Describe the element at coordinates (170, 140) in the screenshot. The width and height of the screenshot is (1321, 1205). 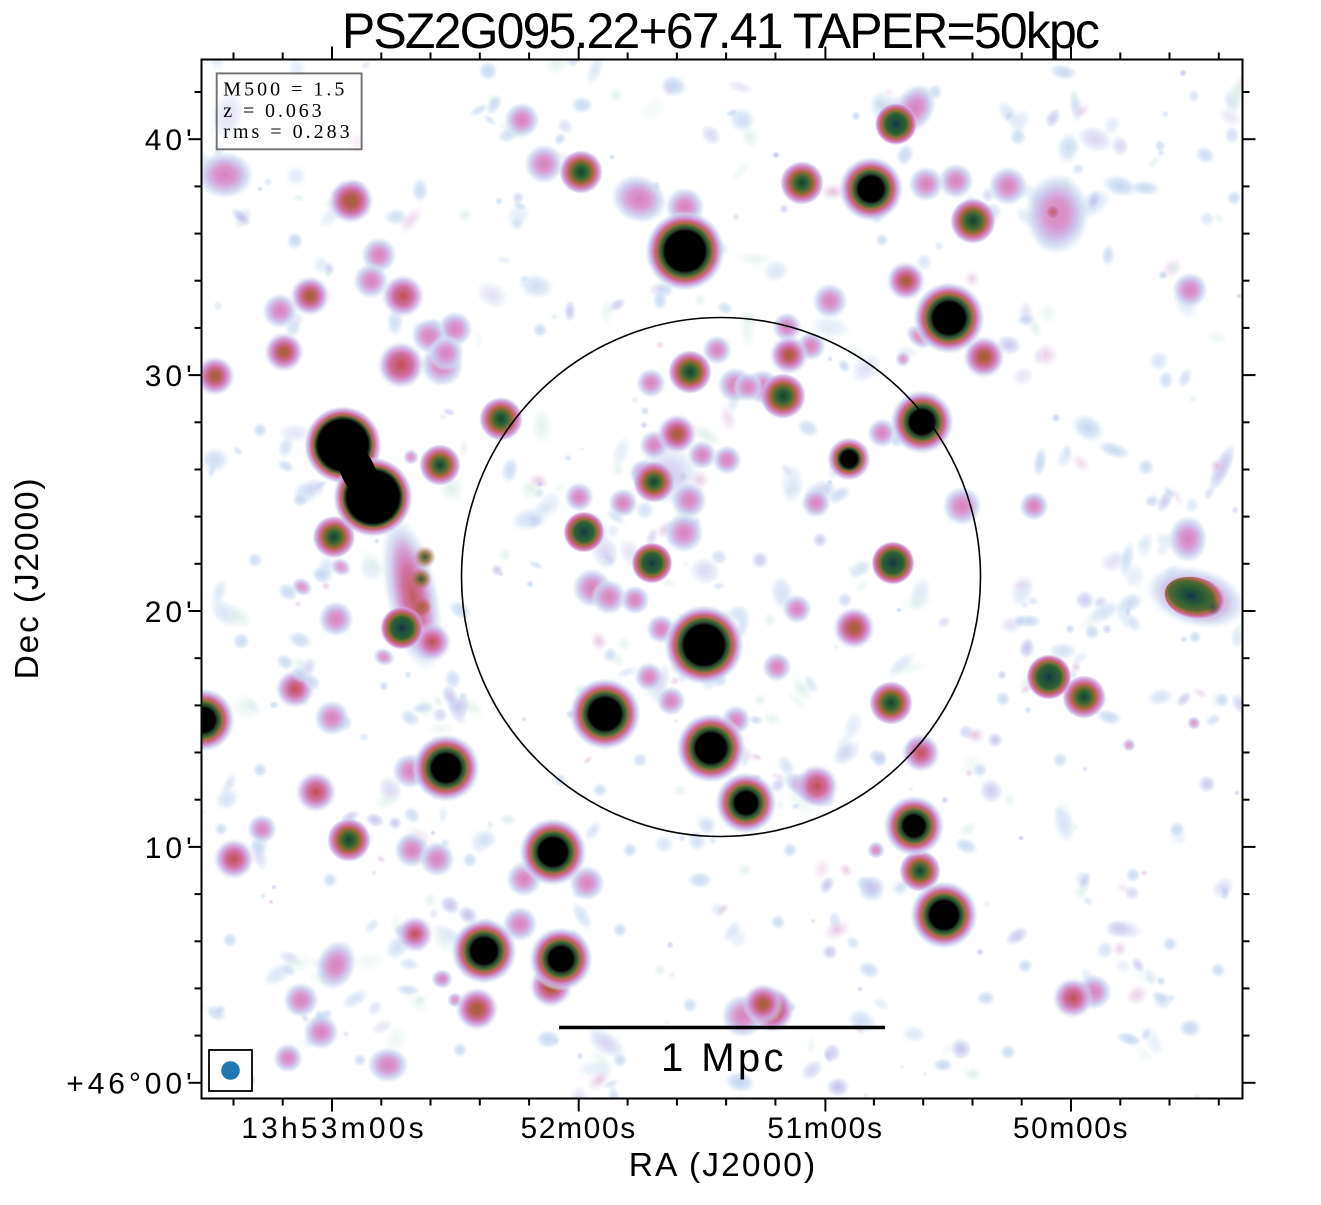
I see `svg-text: 40'` at that location.